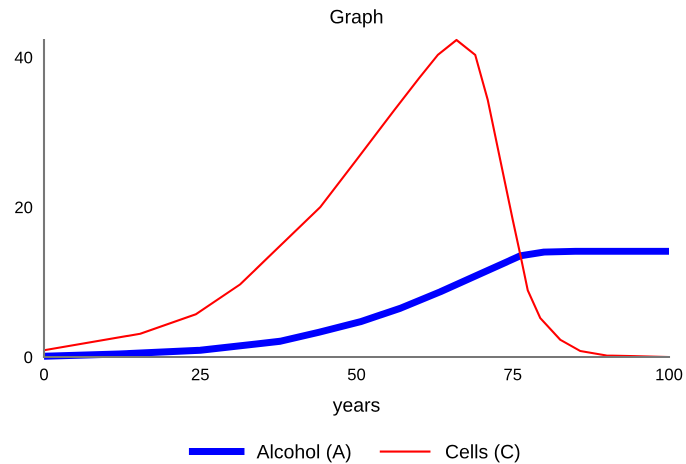 This screenshot has width=686, height=464. What do you see at coordinates (200, 374) in the screenshot?
I see `x-tick-label: 25` at bounding box center [200, 374].